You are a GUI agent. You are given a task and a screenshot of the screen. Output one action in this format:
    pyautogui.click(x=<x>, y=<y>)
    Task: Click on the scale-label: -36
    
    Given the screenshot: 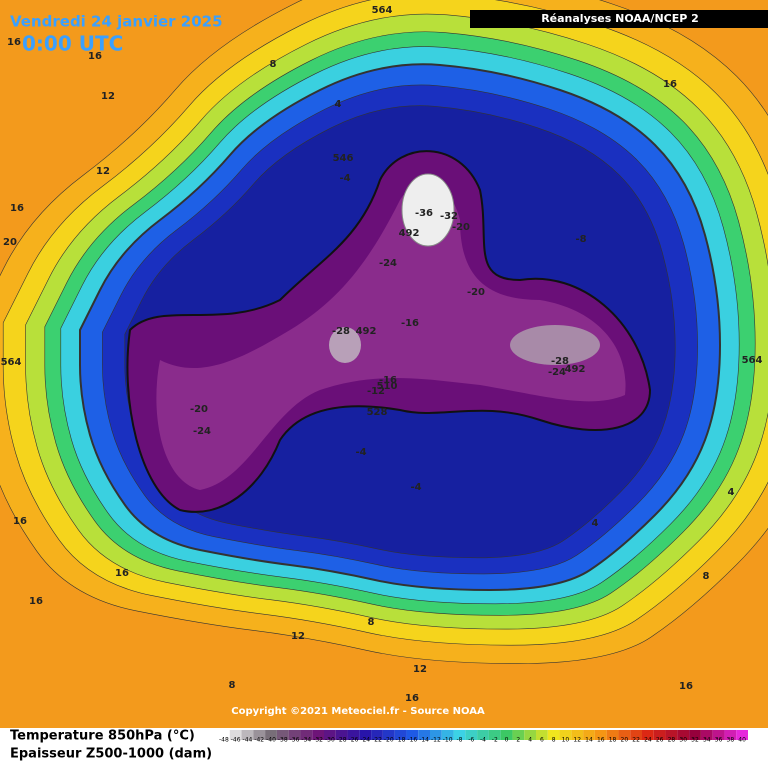 What is the action you would take?
    pyautogui.click(x=295, y=740)
    